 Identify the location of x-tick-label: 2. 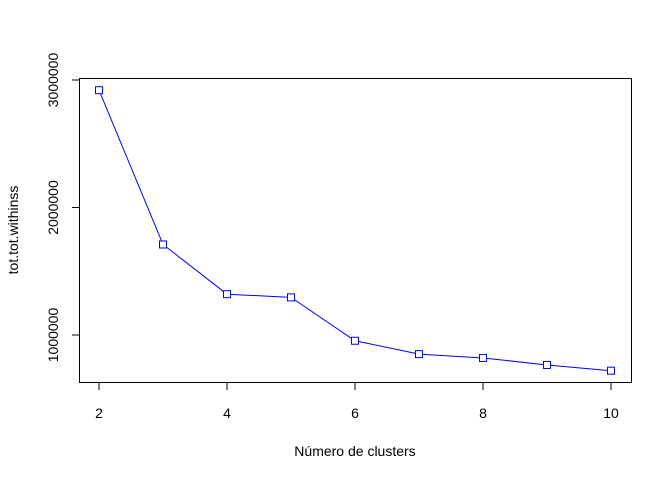
(99, 413).